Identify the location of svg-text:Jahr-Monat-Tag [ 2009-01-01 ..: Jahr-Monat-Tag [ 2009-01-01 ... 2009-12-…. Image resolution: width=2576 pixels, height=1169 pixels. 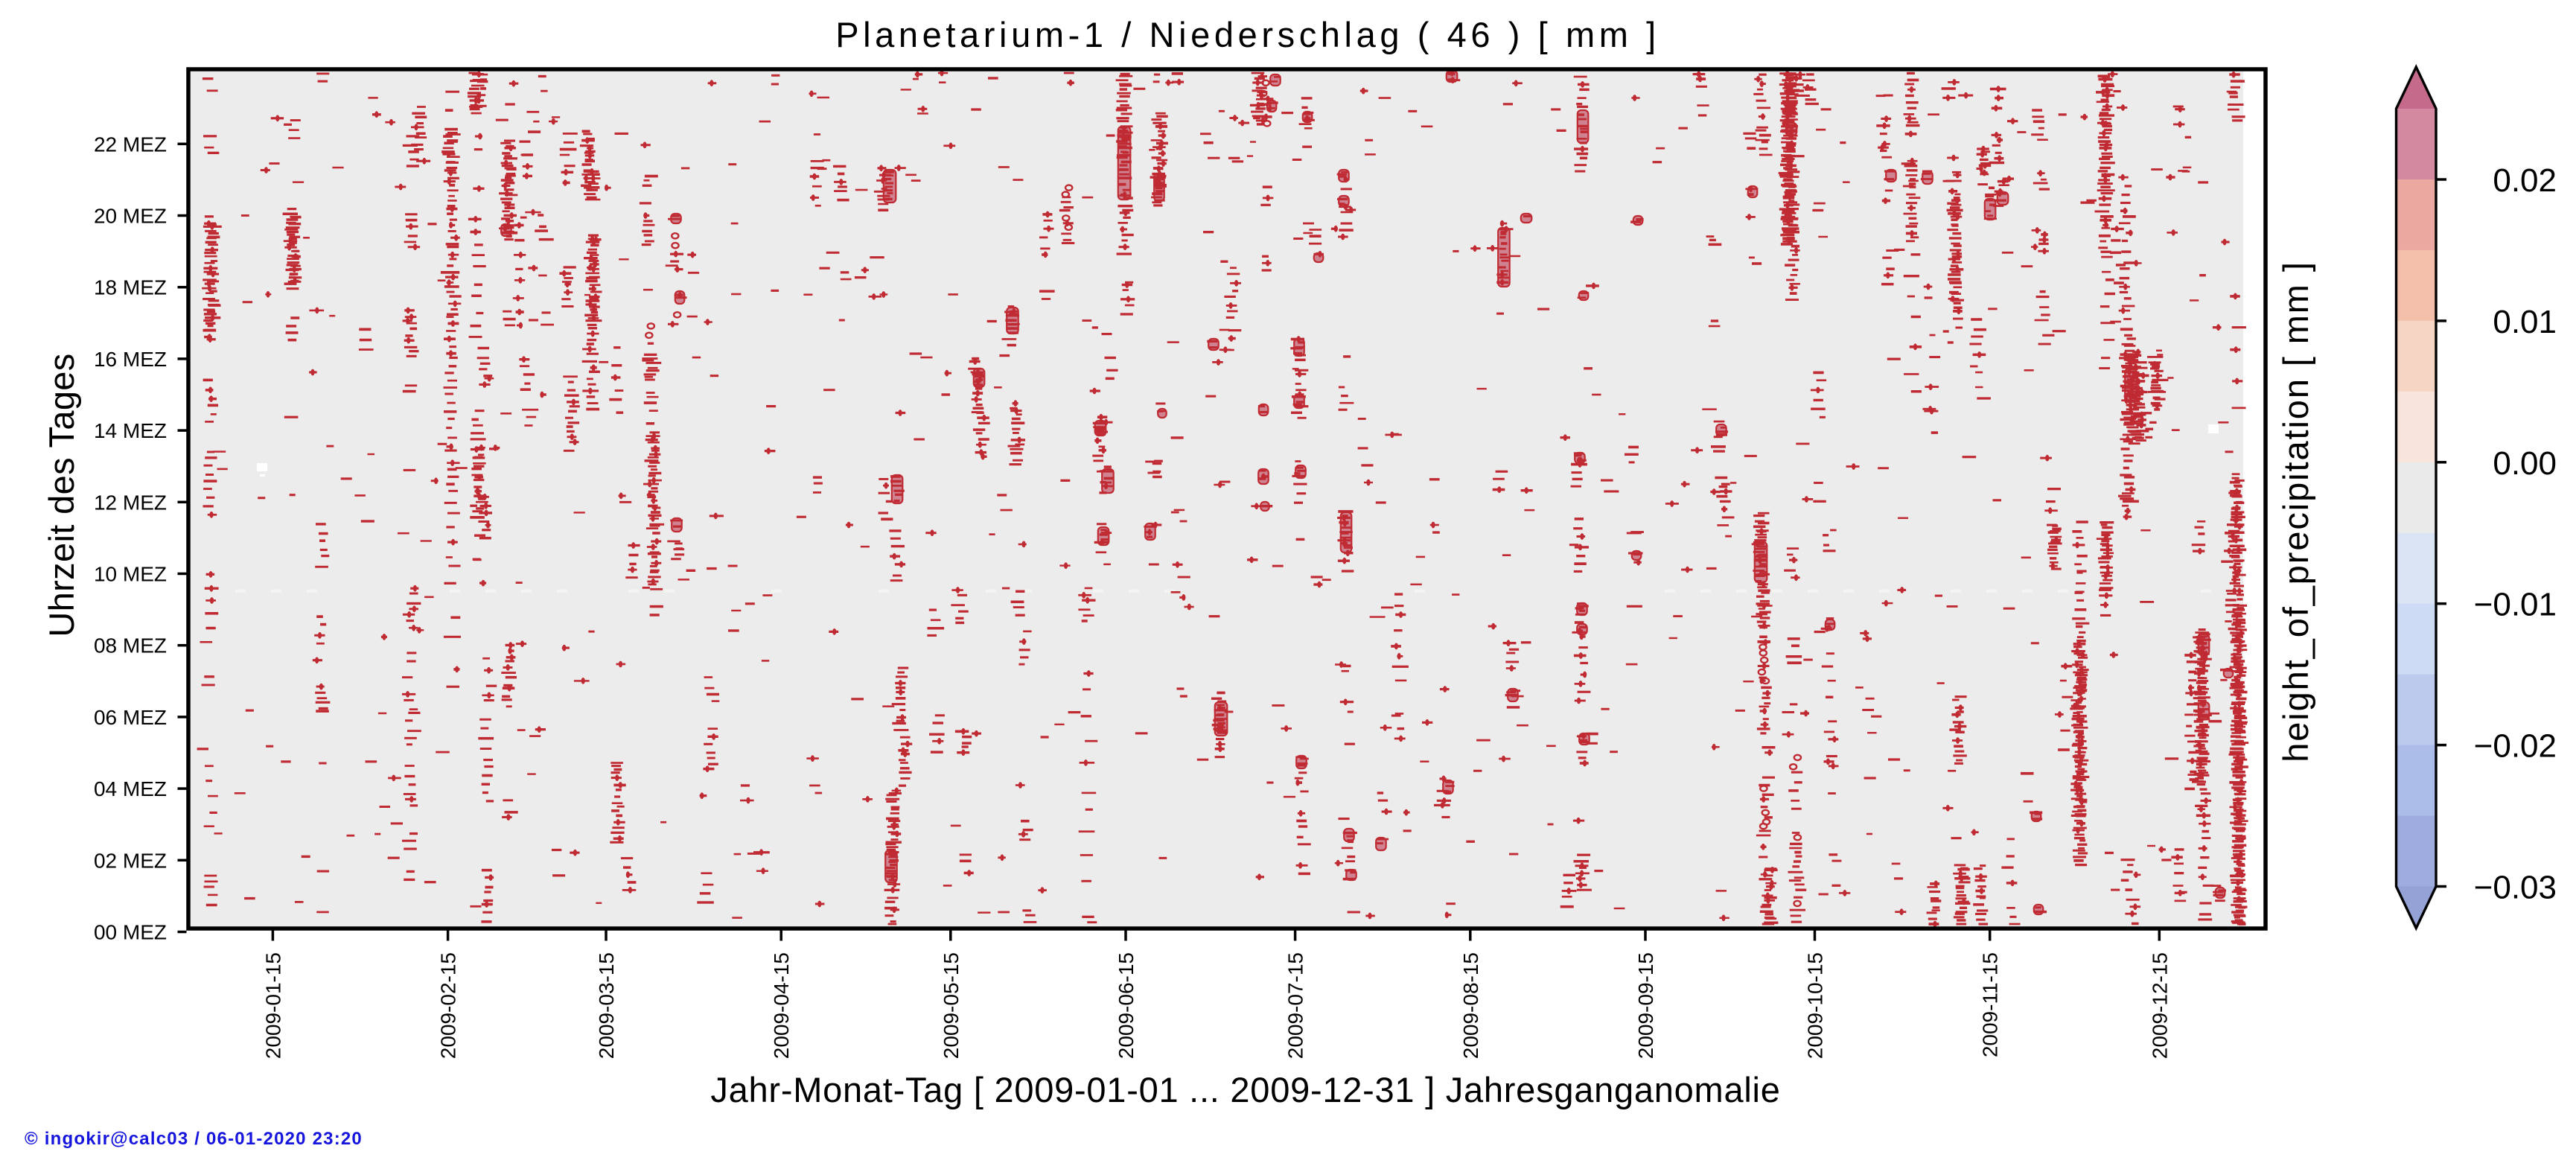
(1245, 1089).